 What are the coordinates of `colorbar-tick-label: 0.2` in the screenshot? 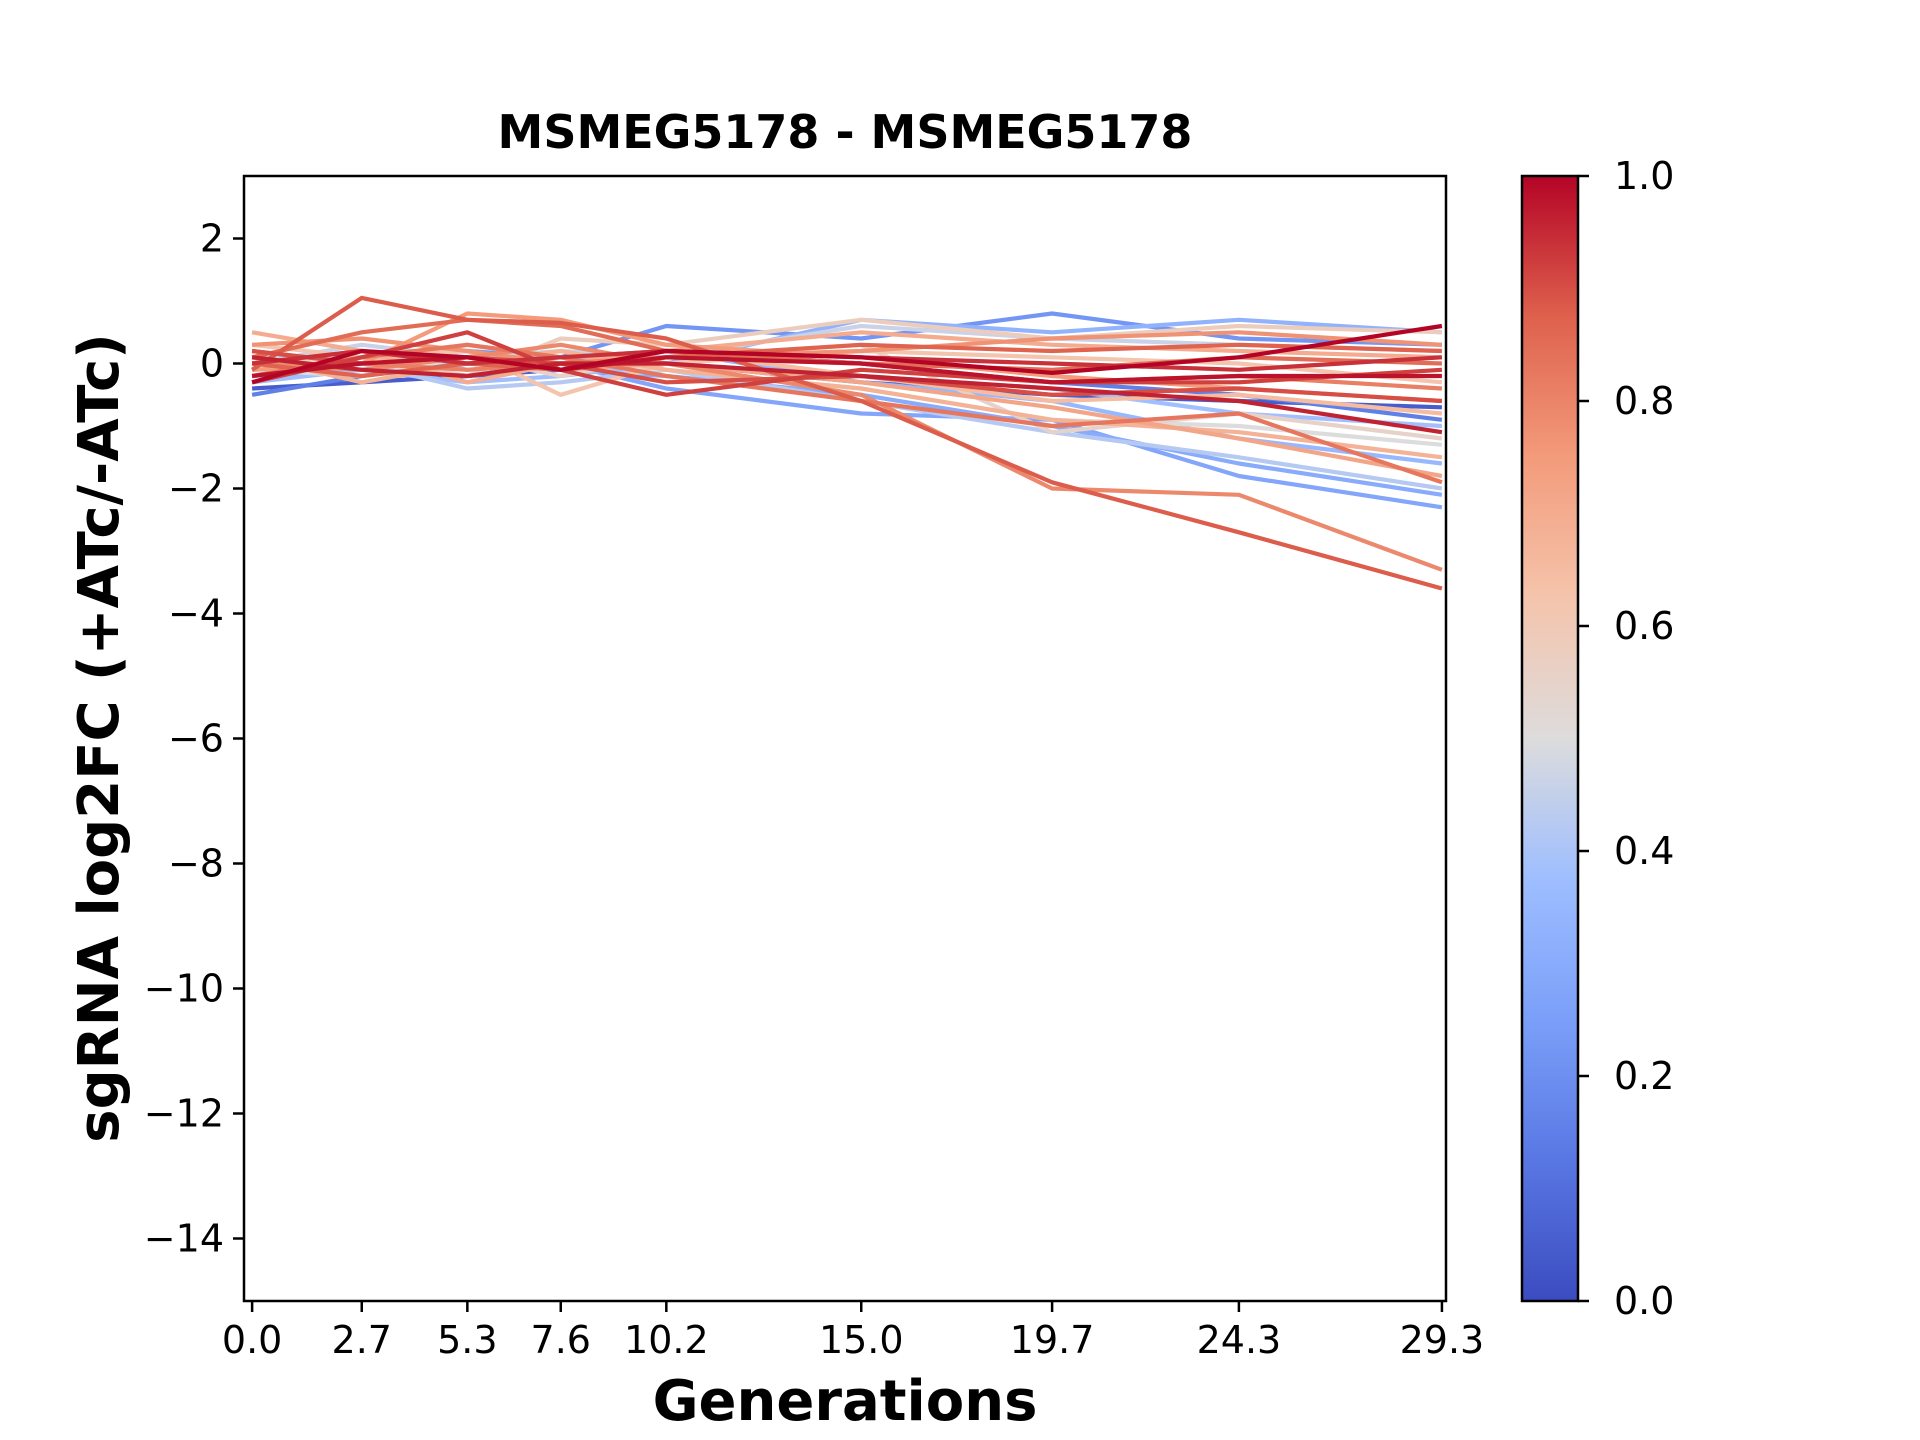 It's located at (1644, 1076).